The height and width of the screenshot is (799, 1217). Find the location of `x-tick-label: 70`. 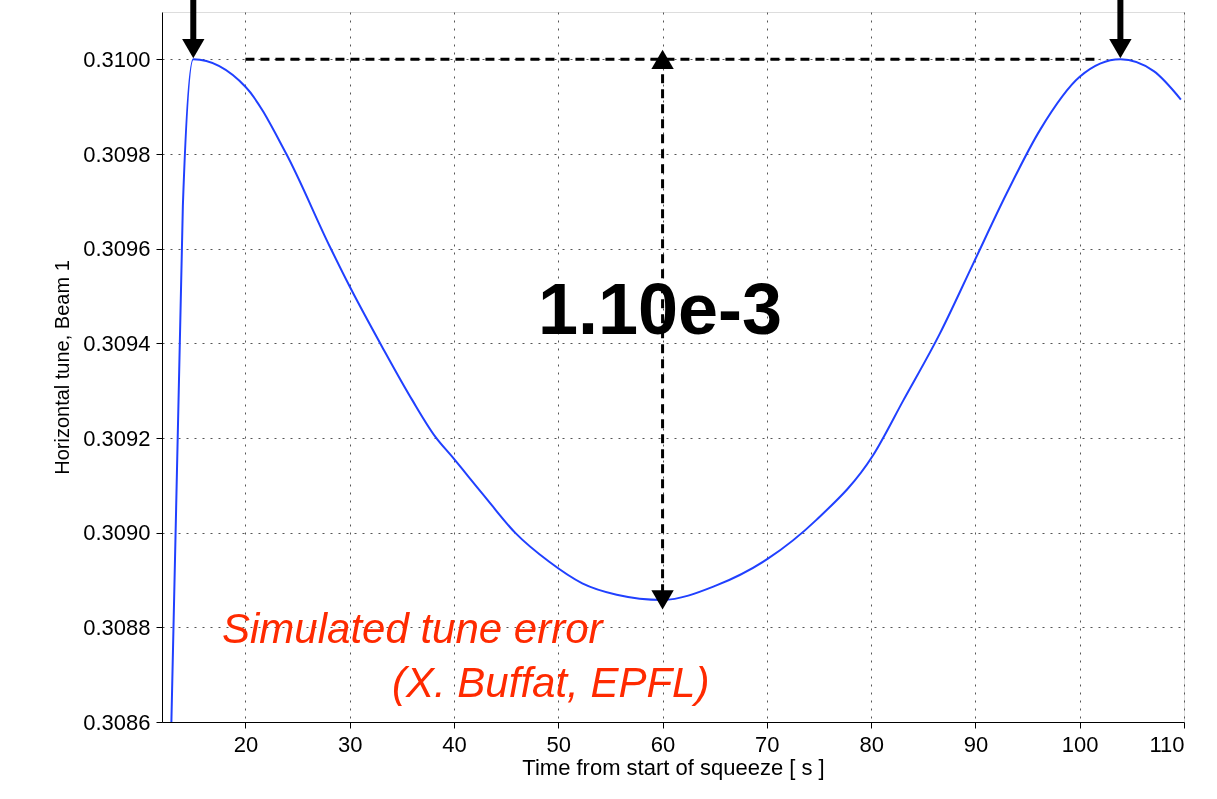

x-tick-label: 70 is located at coordinates (767, 744).